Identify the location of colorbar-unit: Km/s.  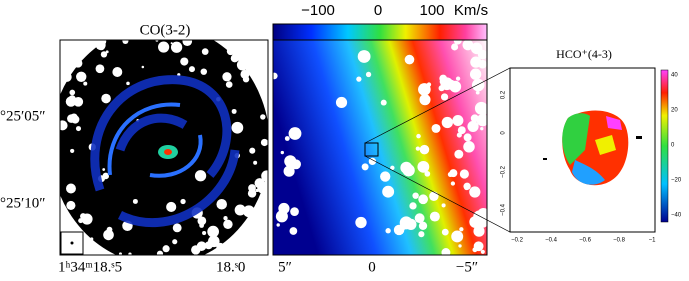
(471, 10).